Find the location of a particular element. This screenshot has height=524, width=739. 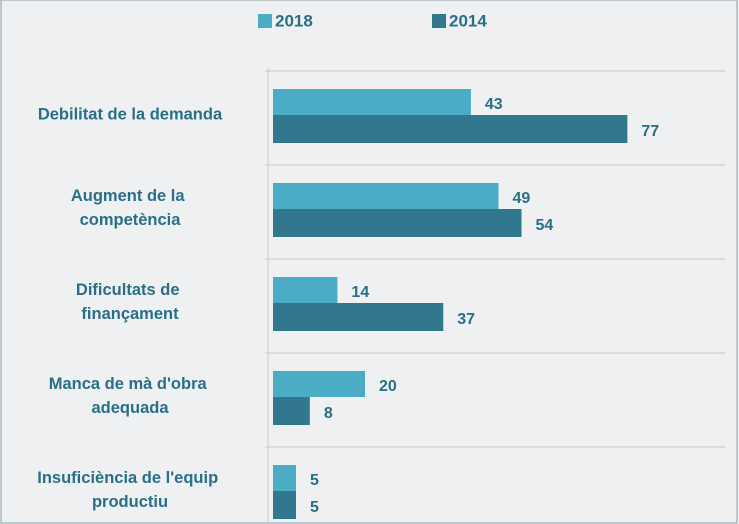

value-label: 8 is located at coordinates (328, 413).